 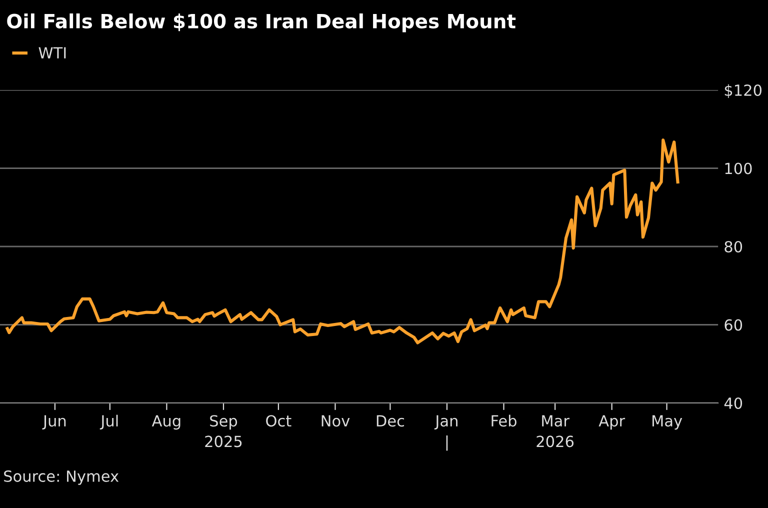 I want to click on x-tick-label: Jan |, so click(x=446, y=433).